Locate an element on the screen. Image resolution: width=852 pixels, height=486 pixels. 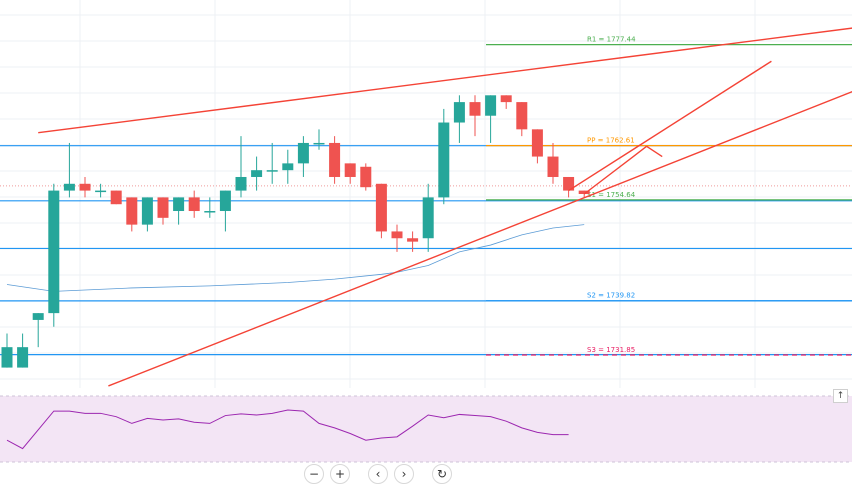
moving-average-line is located at coordinates (295, 258).